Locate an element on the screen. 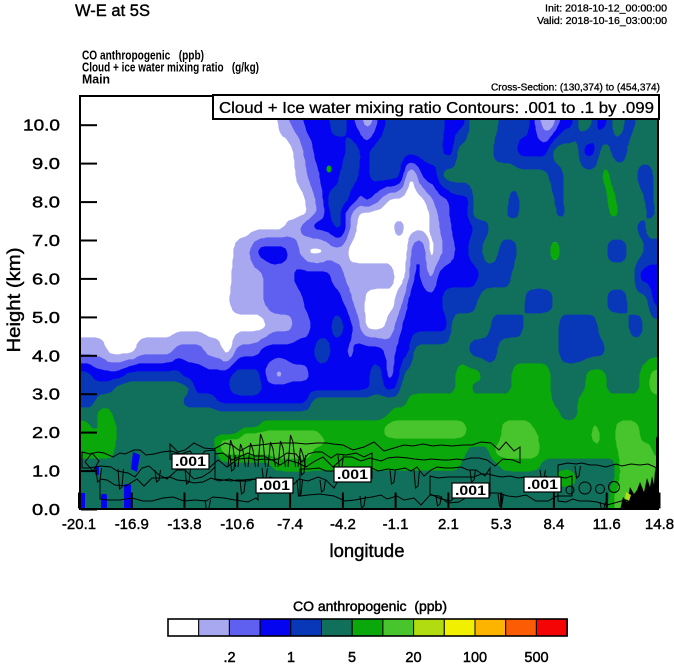 This screenshot has height=672, width=674. svg-text: 8.0 is located at coordinates (46, 203).